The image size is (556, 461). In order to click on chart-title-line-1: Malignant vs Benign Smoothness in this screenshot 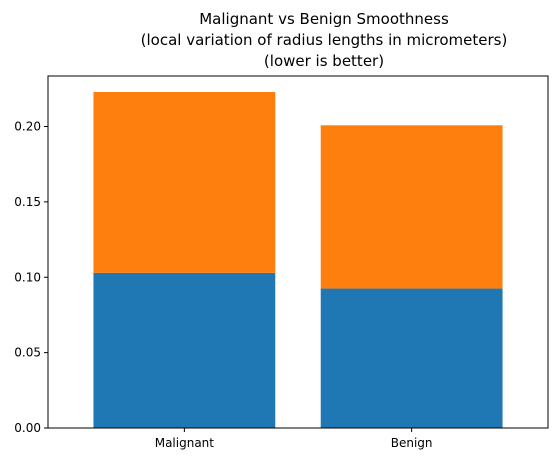, I will do `click(324, 19)`.